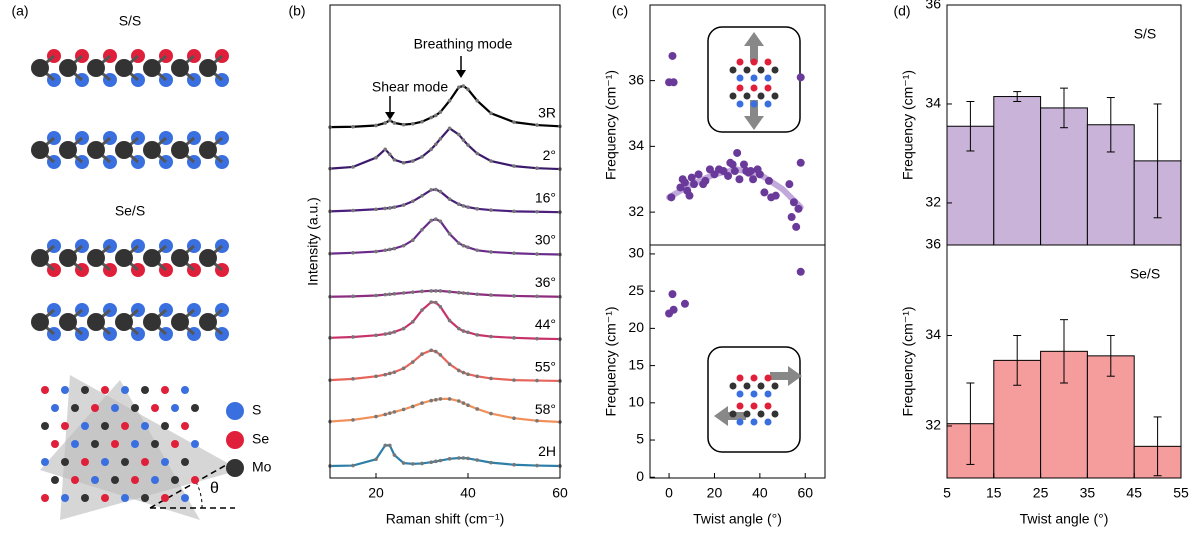 This screenshot has width=1193, height=536. Describe the element at coordinates (715, 493) in the screenshot. I see `x-tick-label: 20` at that location.